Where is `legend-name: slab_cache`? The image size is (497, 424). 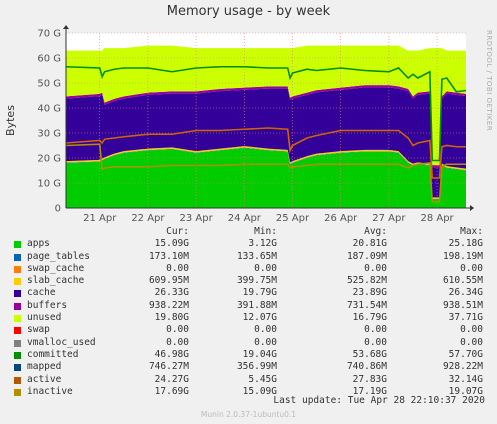
legend-name: slab_cache is located at coordinates (56, 281).